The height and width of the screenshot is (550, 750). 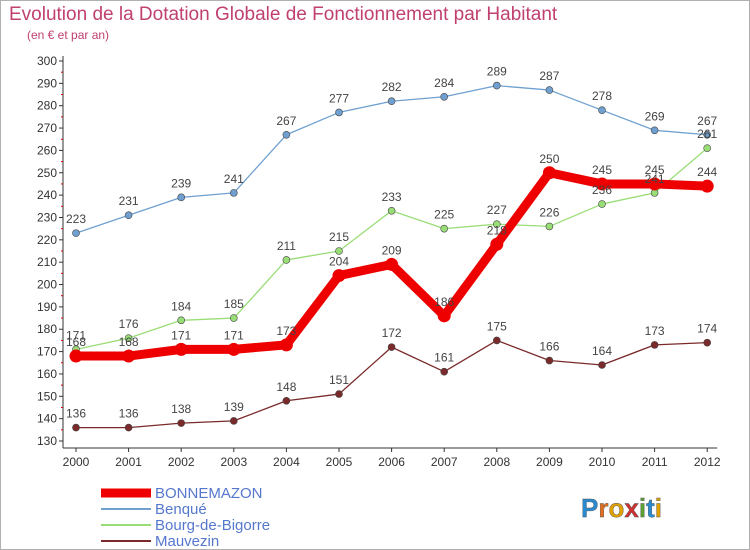 What do you see at coordinates (286, 121) in the screenshot?
I see `data-label: 267` at bounding box center [286, 121].